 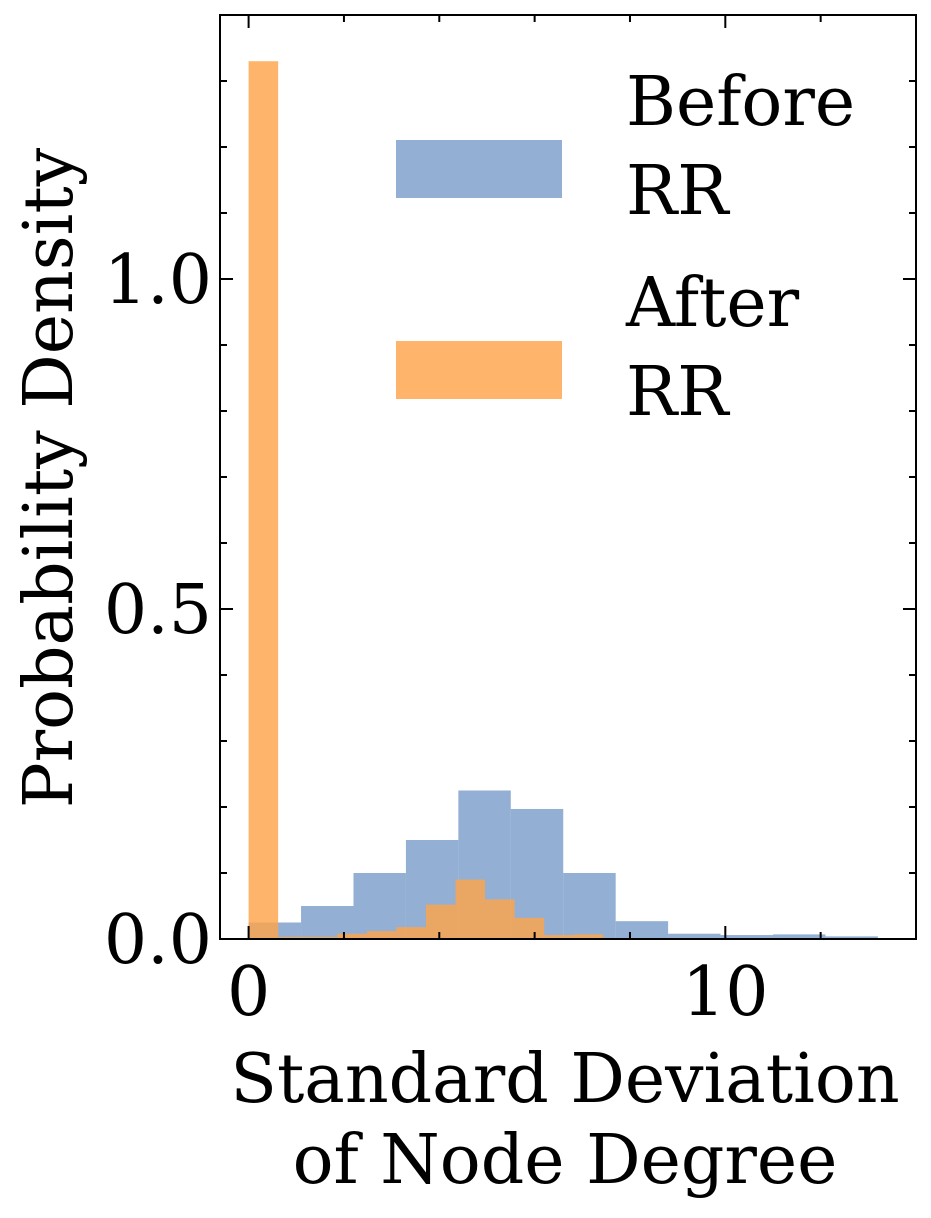 I want to click on legend: Before RR After RR, so click(x=625, y=247).